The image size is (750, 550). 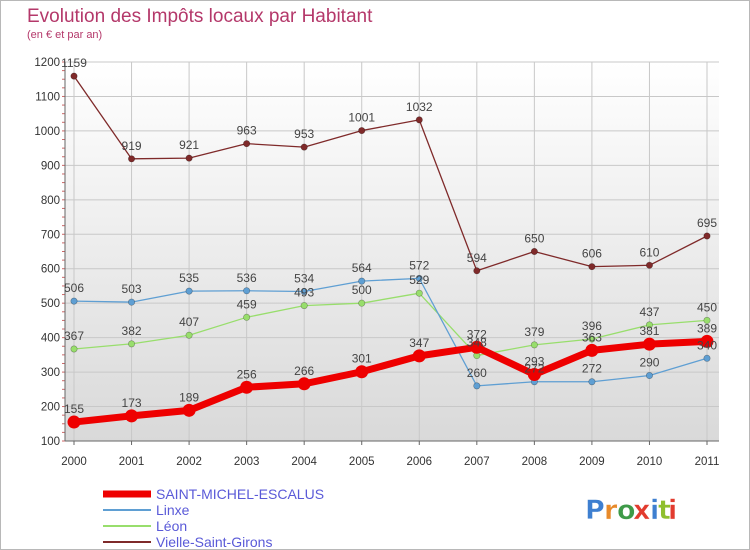 What do you see at coordinates (419, 462) in the screenshot?
I see `x-tick-label: 2006` at bounding box center [419, 462].